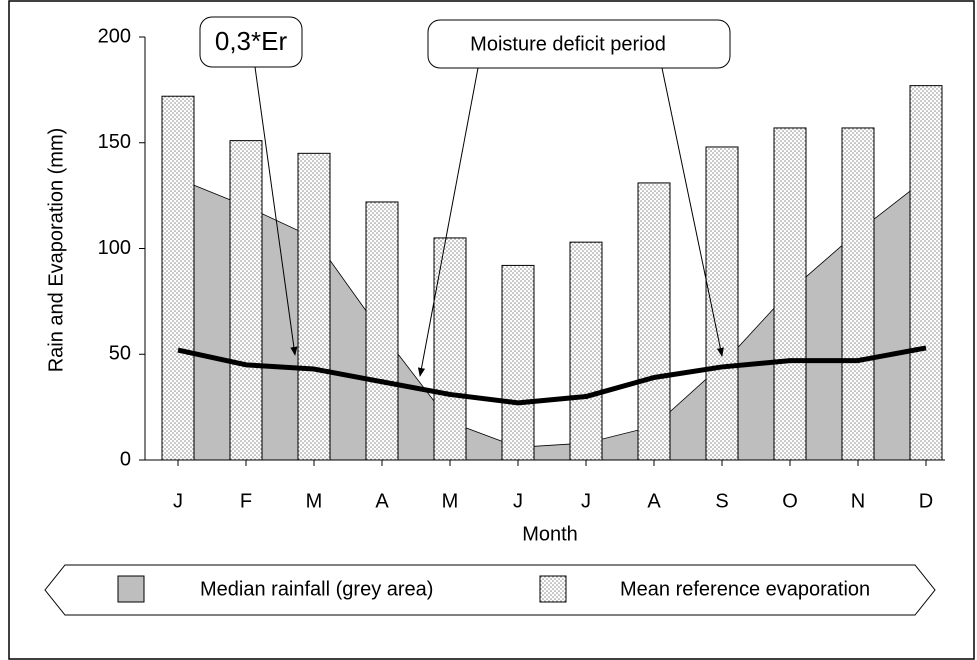  Describe the element at coordinates (552, 375) in the screenshot. I see `line` at that location.